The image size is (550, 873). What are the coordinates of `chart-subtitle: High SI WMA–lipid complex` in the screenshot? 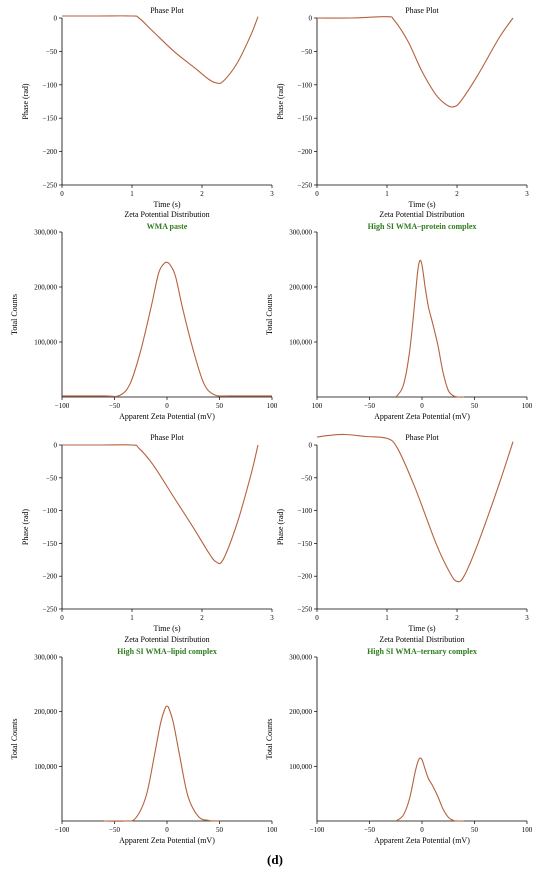 It's located at (167, 651).